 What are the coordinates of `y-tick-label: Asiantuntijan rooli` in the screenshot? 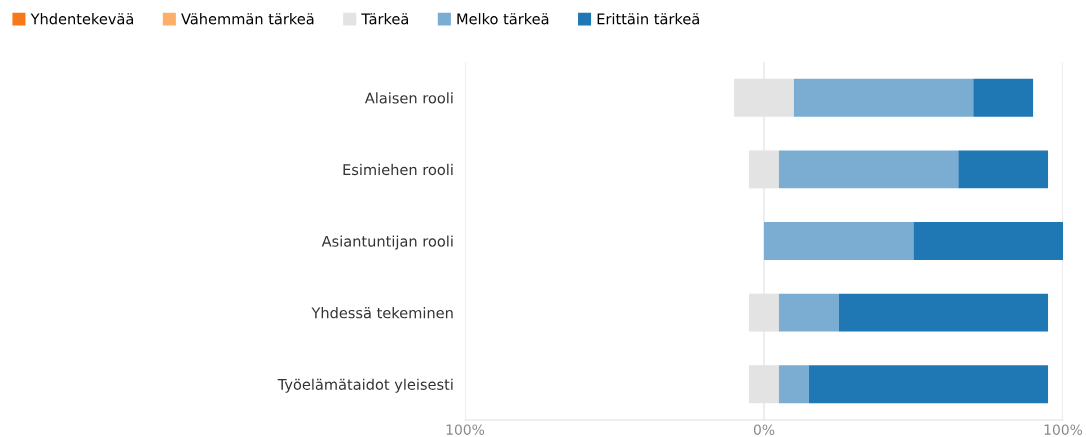 It's located at (387, 242).